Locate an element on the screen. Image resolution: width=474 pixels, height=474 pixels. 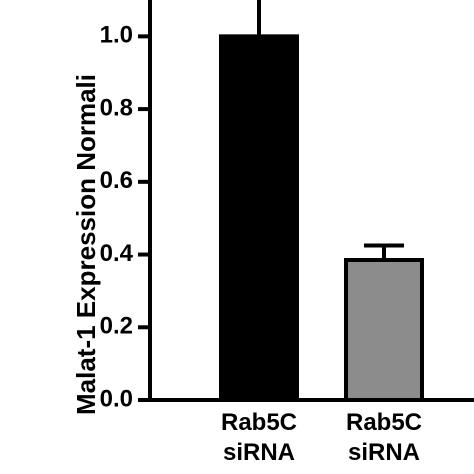
y-axis-label: Malat-1 Expression Normali is located at coordinates (86, 244).